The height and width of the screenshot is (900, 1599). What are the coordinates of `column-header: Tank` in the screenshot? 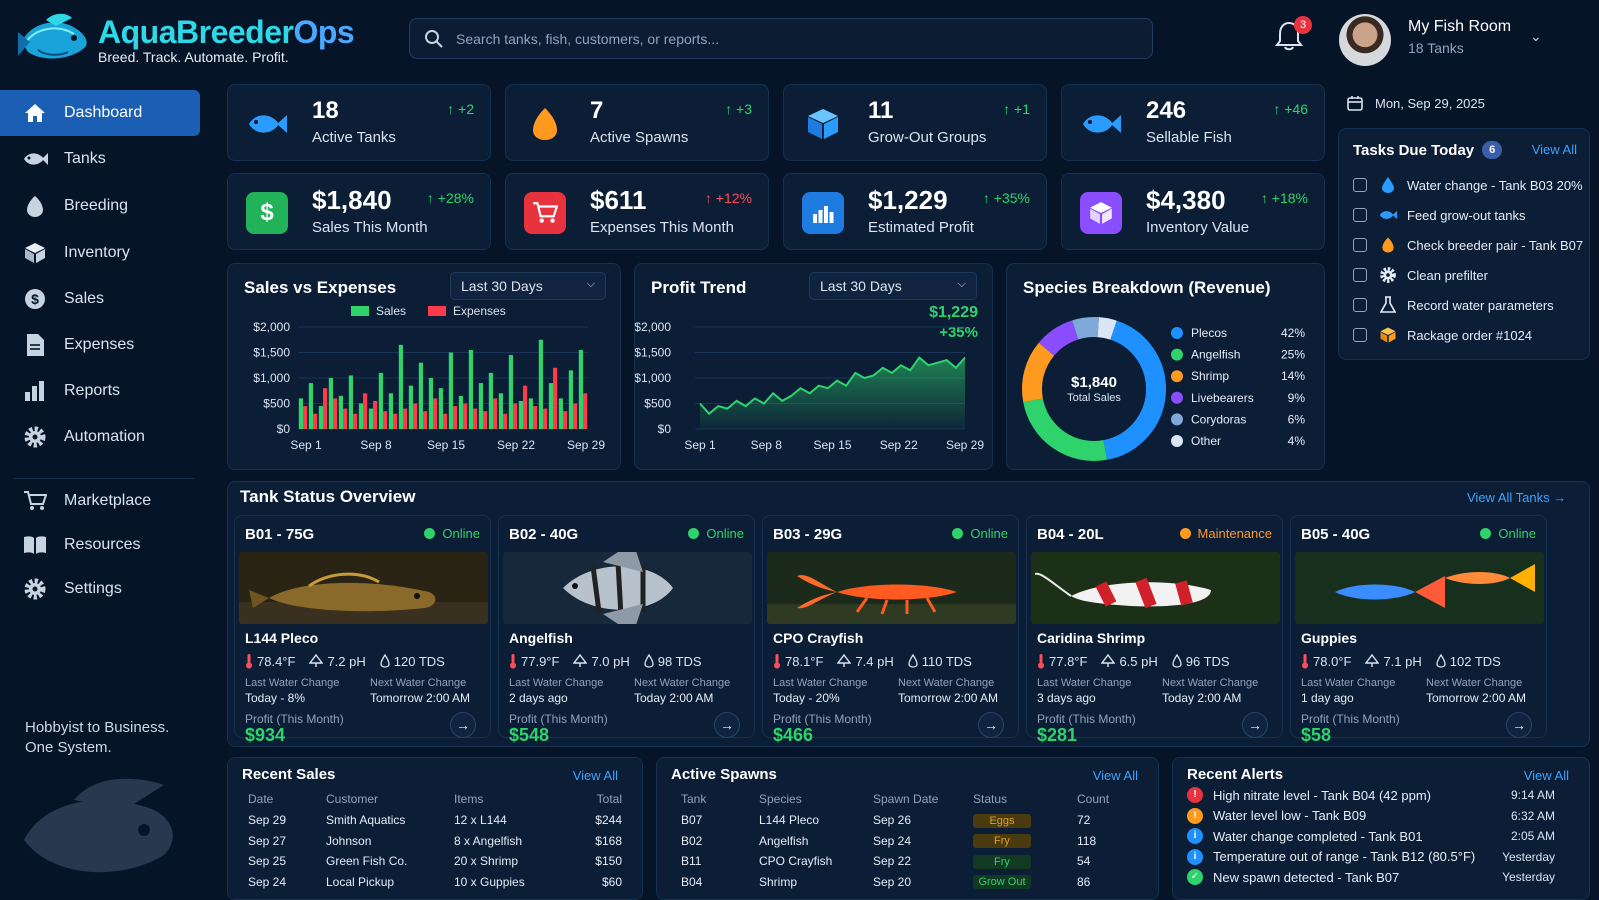 It's located at (694, 799).